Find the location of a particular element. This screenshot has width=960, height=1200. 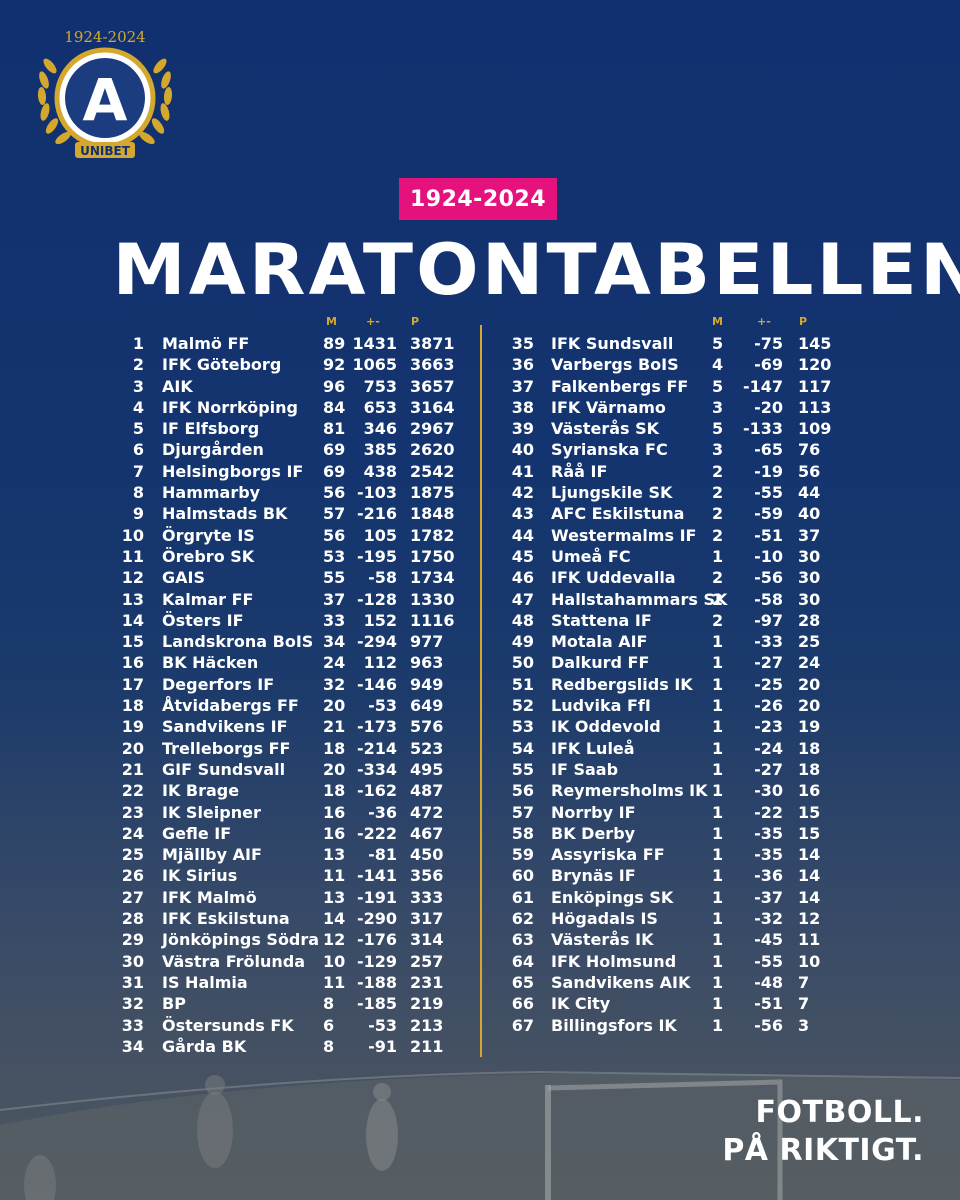

team-name: IFK Malmö is located at coordinates (209, 897).